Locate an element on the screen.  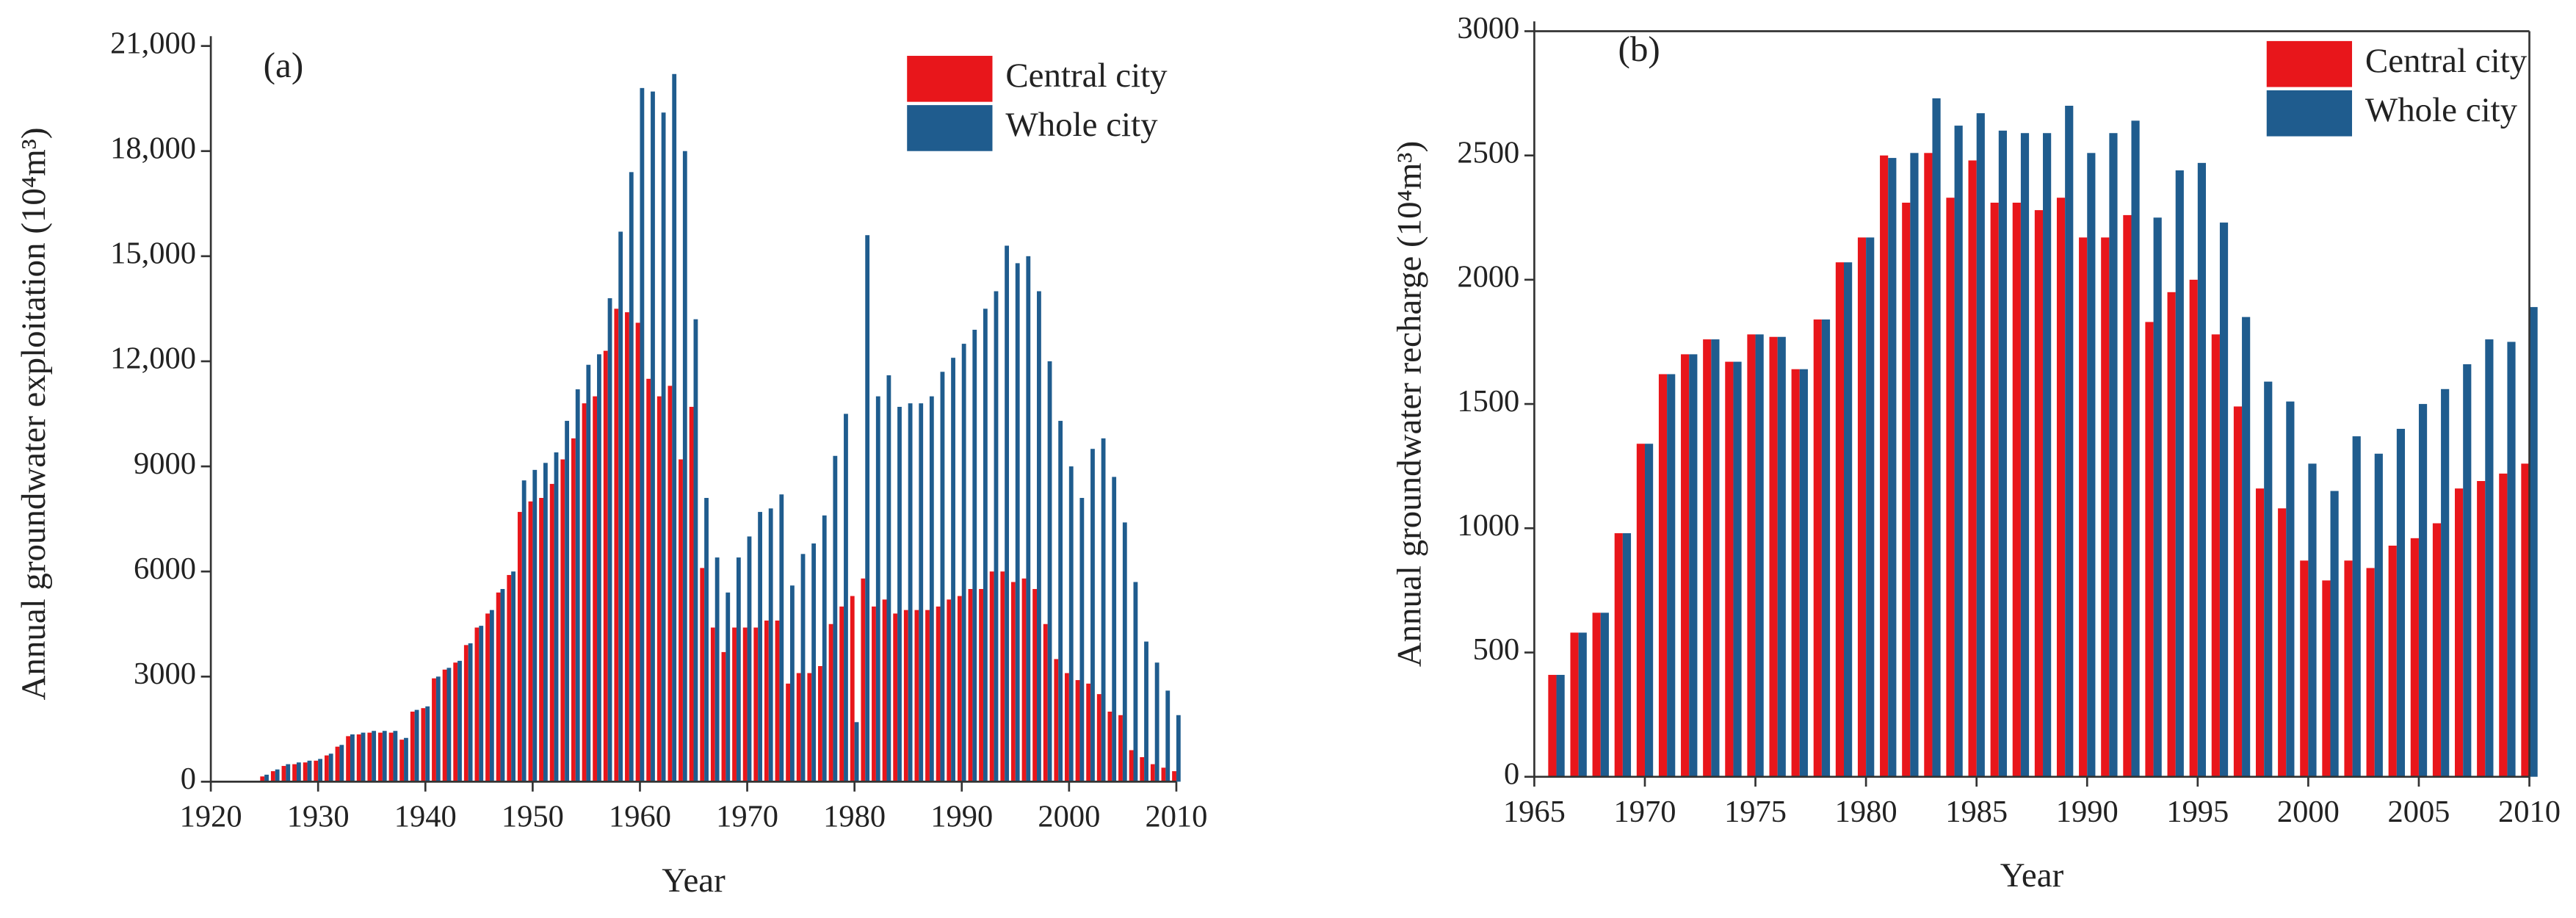
y-axis-label: Annual groundwater recharge (10⁴m³) is located at coordinates (1410, 404).